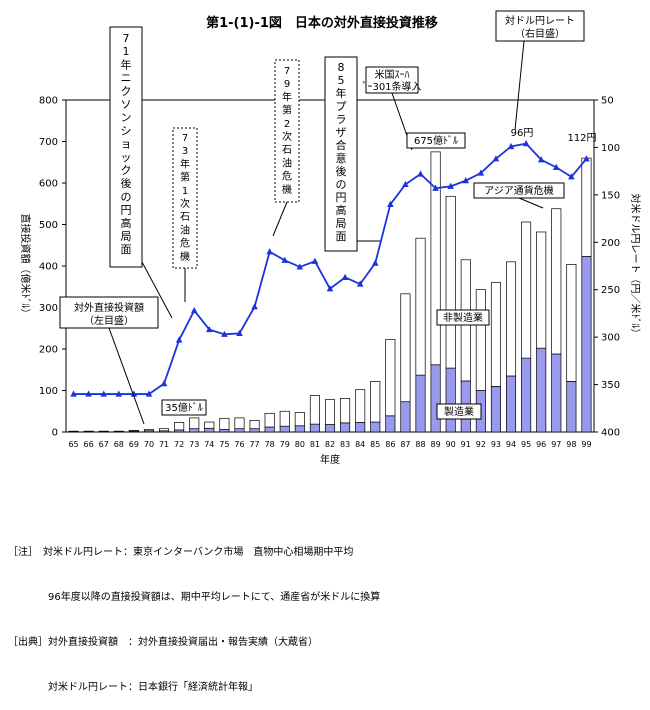 This screenshot has width=650, height=710. I want to click on y-tick-label: 400, so click(48, 267).